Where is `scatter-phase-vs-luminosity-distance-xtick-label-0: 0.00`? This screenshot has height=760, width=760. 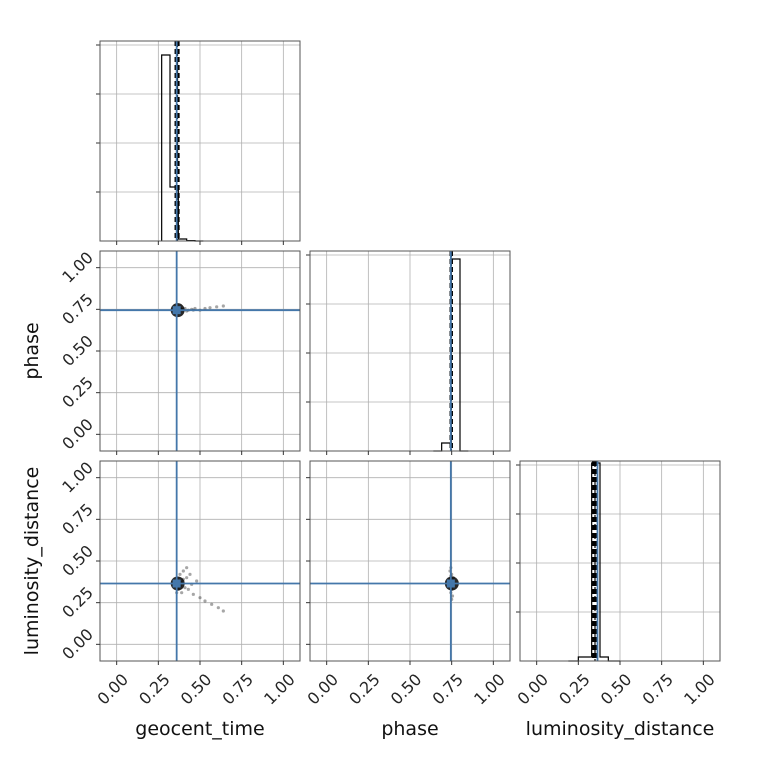
scatter-phase-vs-luminosity-distance-xtick-label-0: 0.00 is located at coordinates (322, 689).